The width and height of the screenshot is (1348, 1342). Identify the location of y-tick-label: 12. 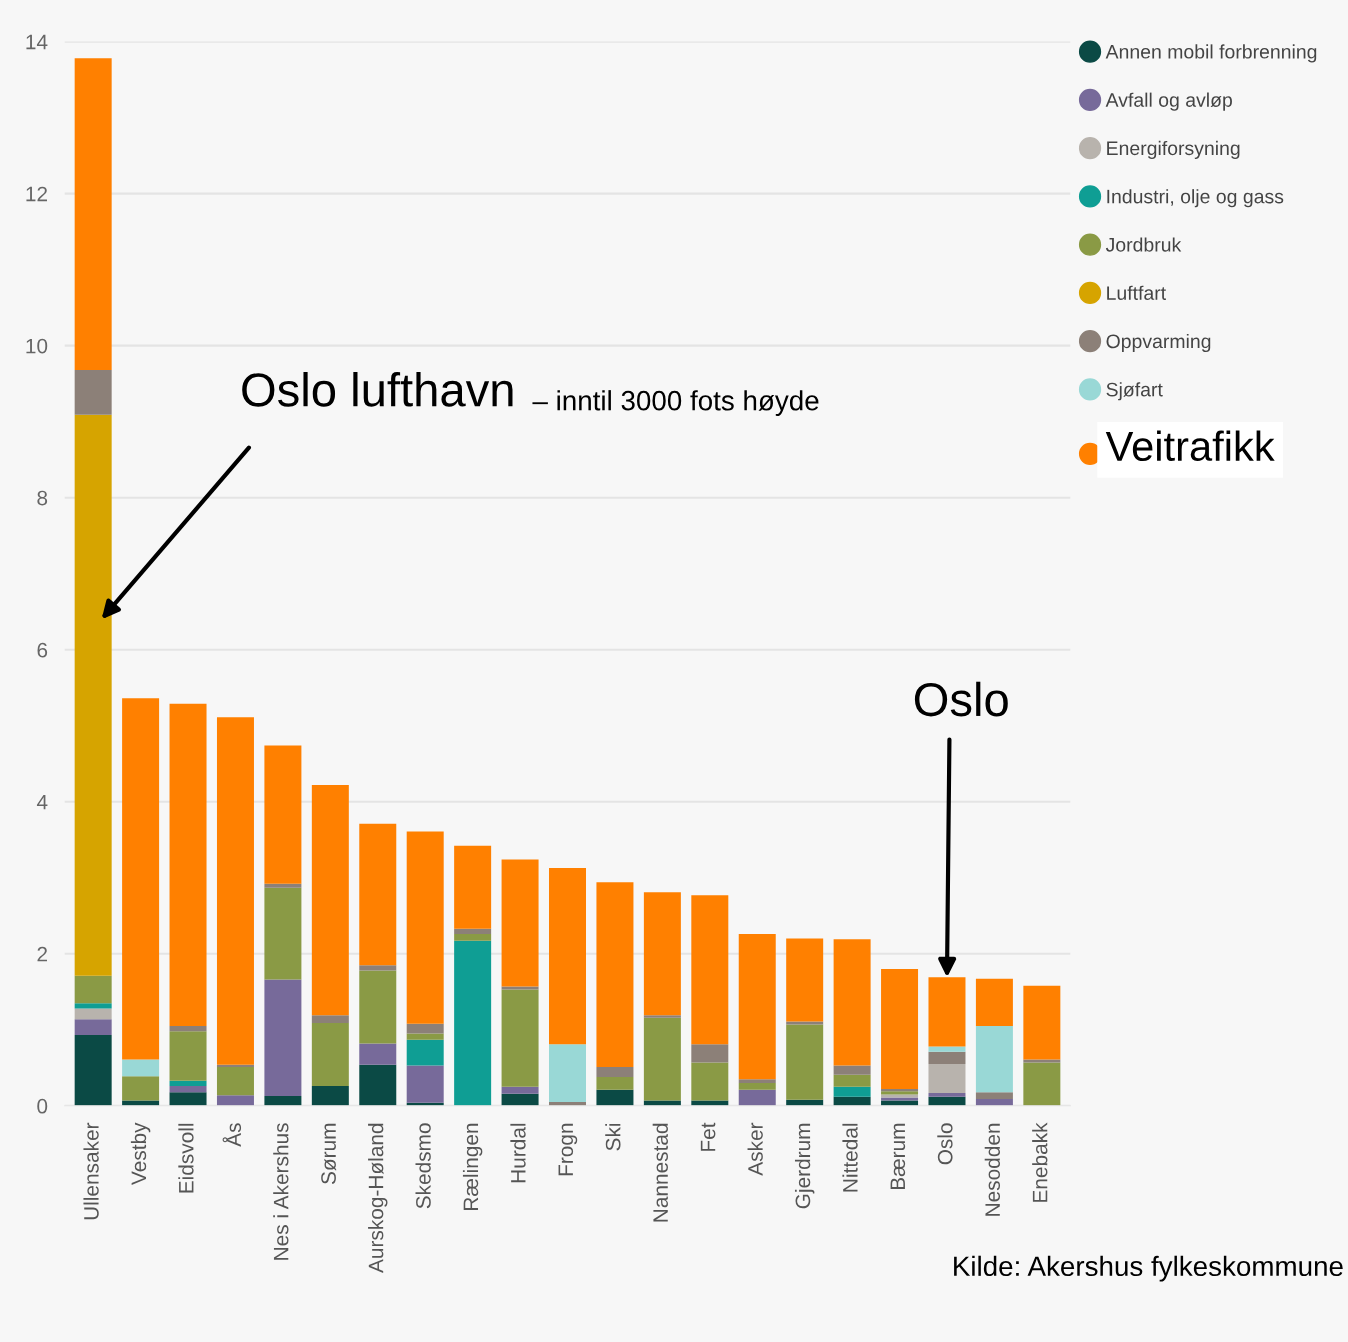
(36, 194).